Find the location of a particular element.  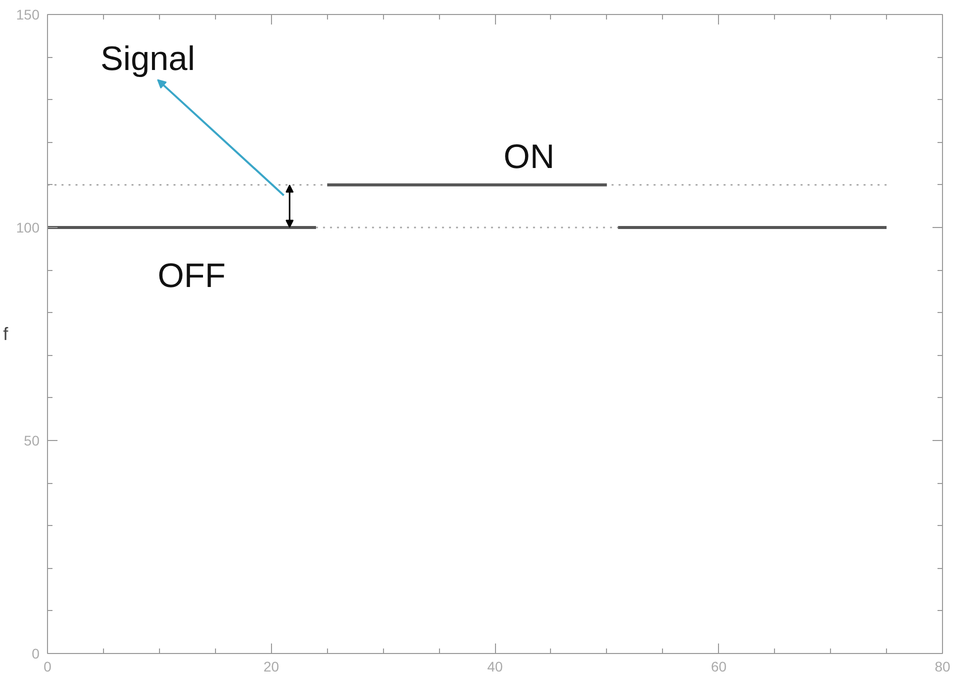

y-tick-label: 100 is located at coordinates (28, 228).